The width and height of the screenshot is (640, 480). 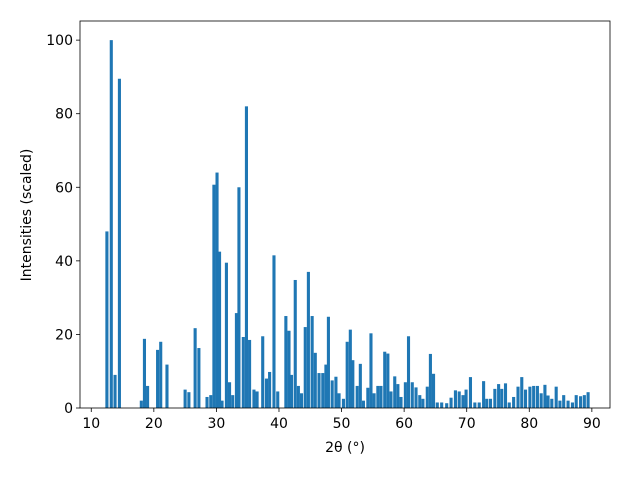 What do you see at coordinates (64, 115) in the screenshot?
I see `y-tick-label: 80` at bounding box center [64, 115].